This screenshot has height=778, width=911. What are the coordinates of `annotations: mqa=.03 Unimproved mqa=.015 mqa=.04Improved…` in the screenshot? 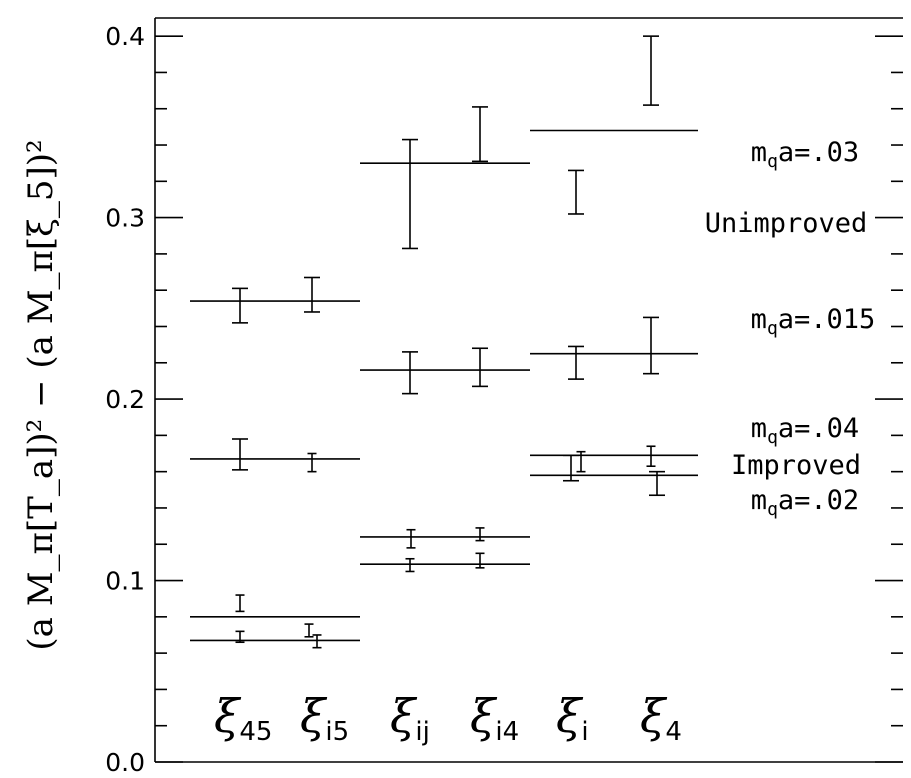 It's located at (790, 328).